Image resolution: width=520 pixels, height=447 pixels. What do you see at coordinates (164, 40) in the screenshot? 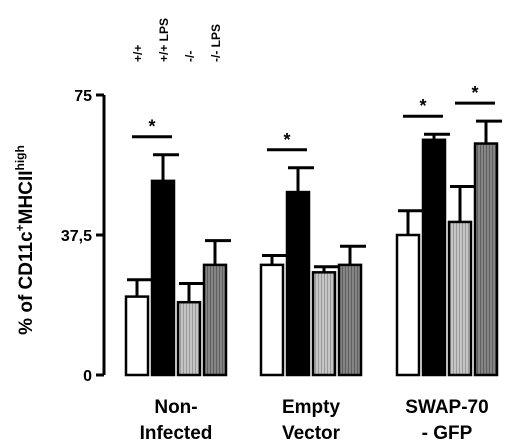
I see `legend-label-1: +/+ LPS` at bounding box center [164, 40].